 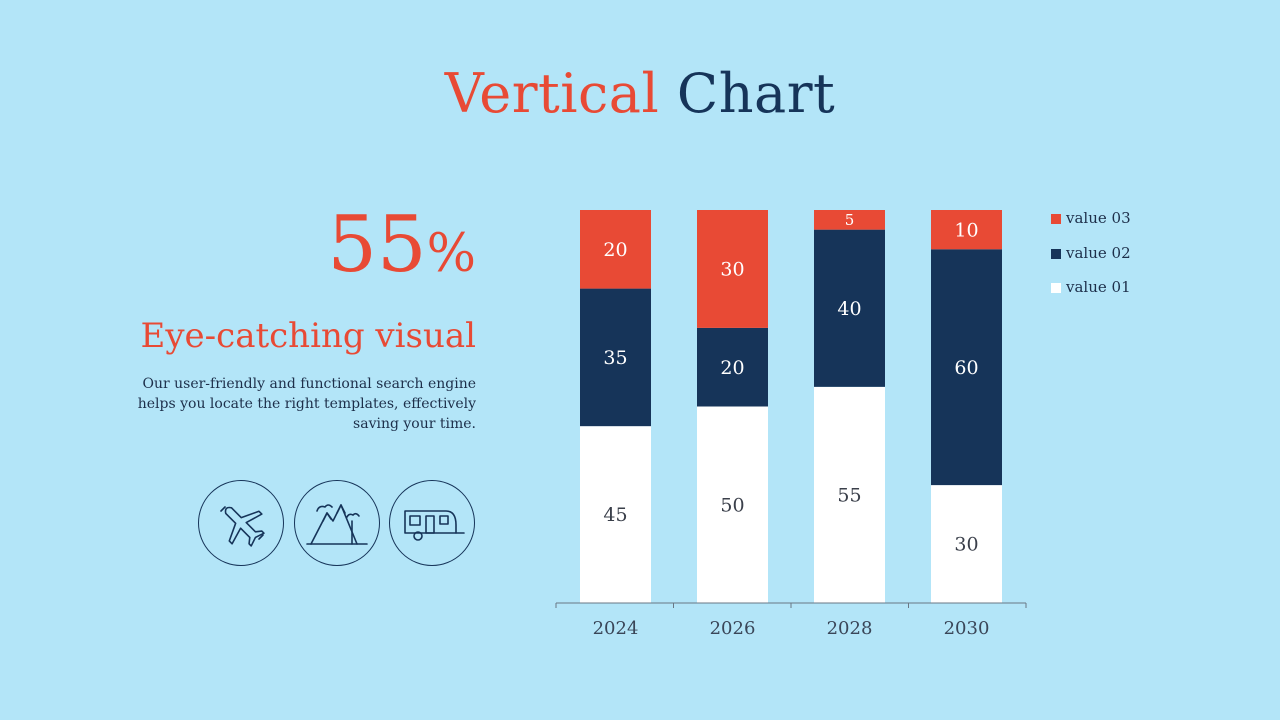 I want to click on data-label: 5, so click(x=850, y=220).